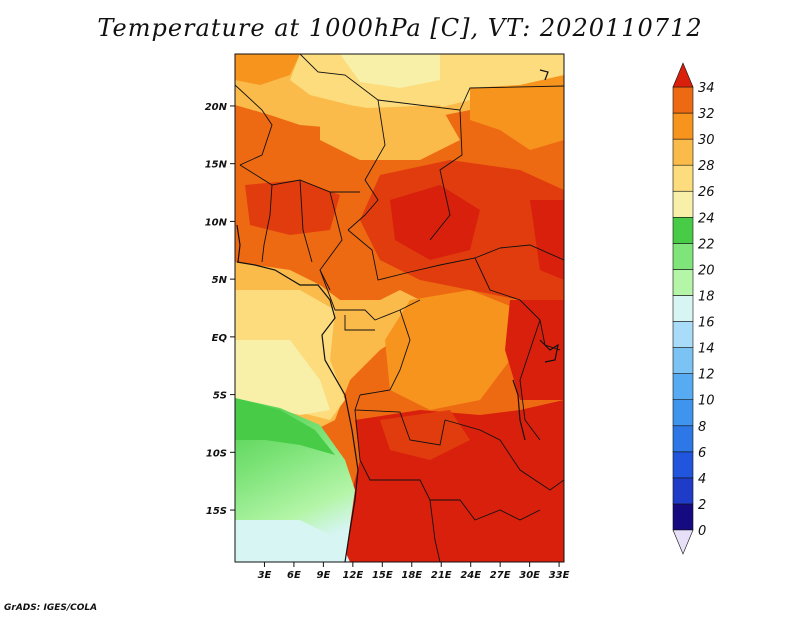 This screenshot has height=618, width=800. Describe the element at coordinates (216, 222) in the screenshot. I see `y-tick-label: 10N` at that location.